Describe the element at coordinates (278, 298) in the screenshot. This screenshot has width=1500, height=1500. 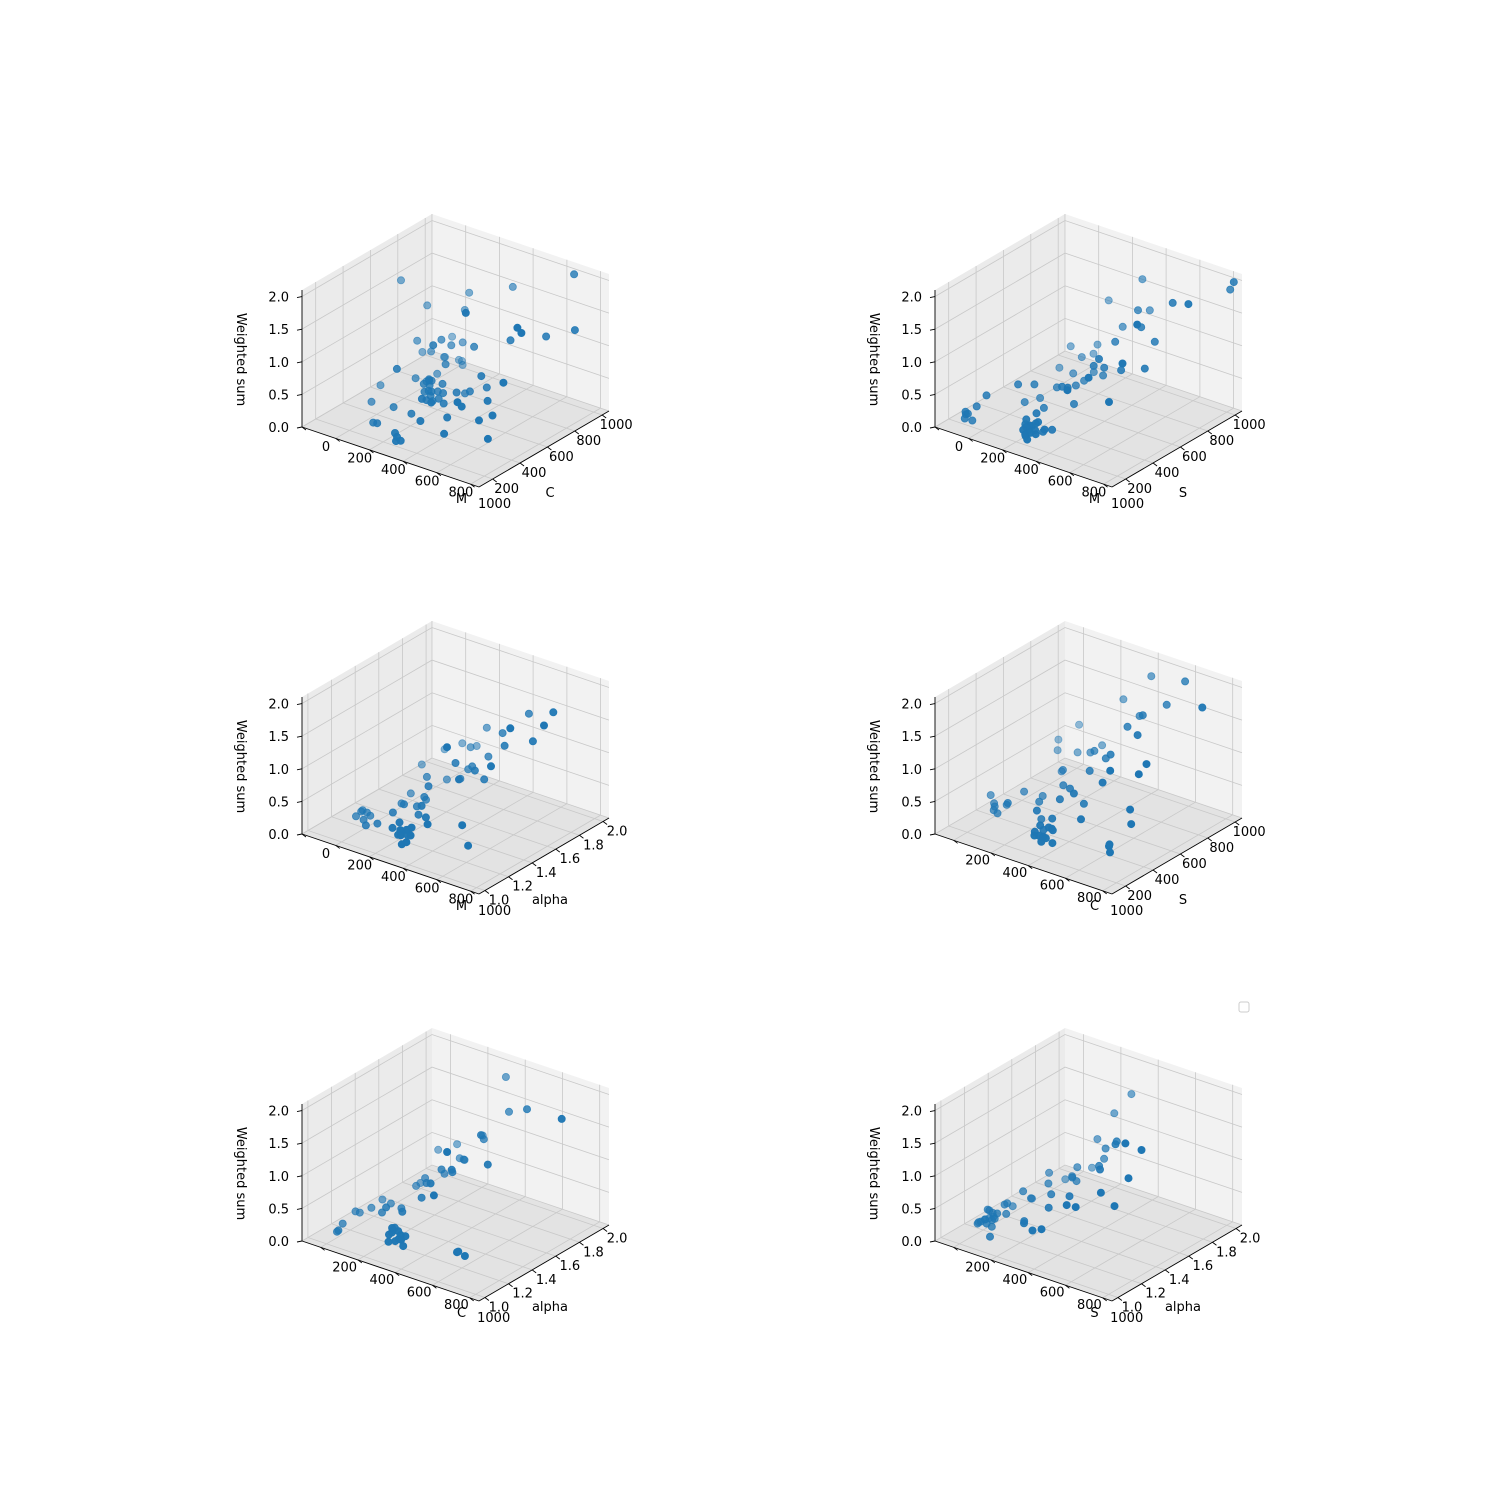
I see `z-tick-label: 2.0` at that location.